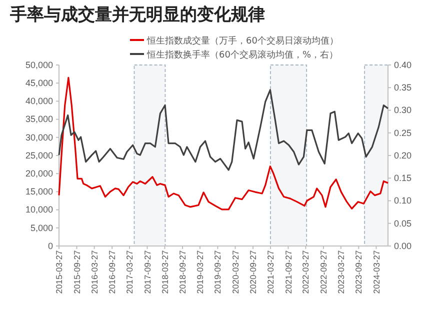  I want to click on y-tick-label: 20,000, so click(39, 173).